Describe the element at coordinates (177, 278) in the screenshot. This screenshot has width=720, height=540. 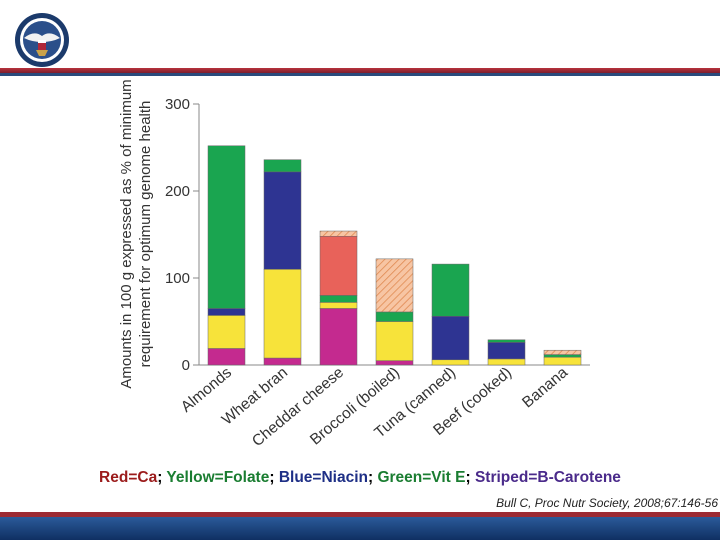
I see `y-tick-label: 100` at that location.